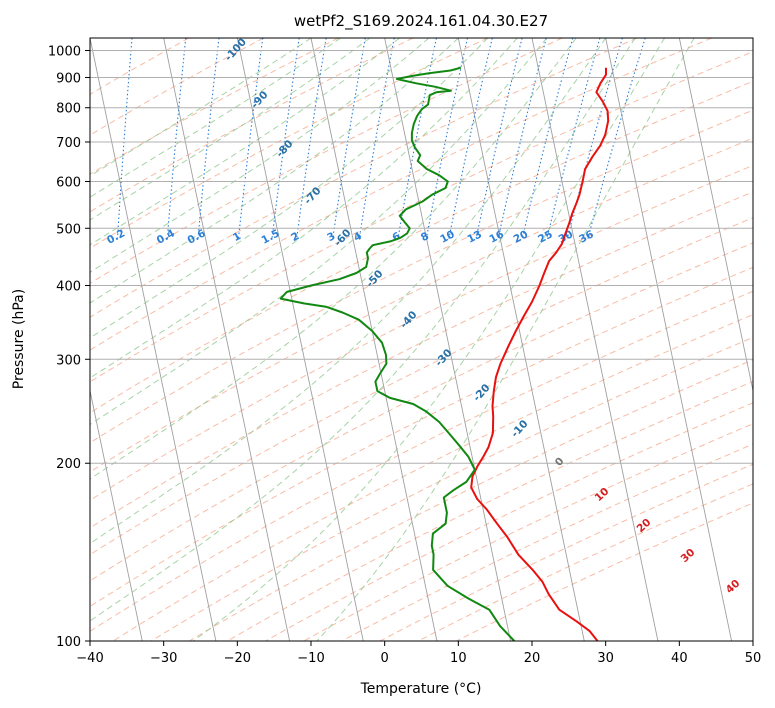 The height and width of the screenshot is (708, 775). Describe the element at coordinates (285, 149) in the screenshot. I see `isotherm-label: -80` at that location.